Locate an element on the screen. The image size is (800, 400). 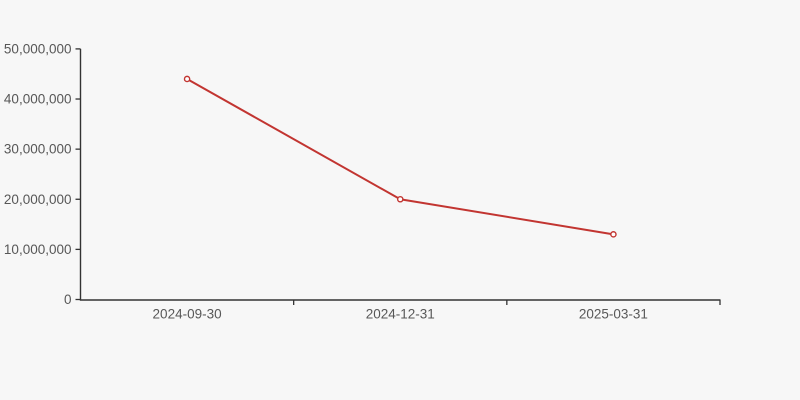
y-tick-label: 40,000,000 is located at coordinates (38, 99).